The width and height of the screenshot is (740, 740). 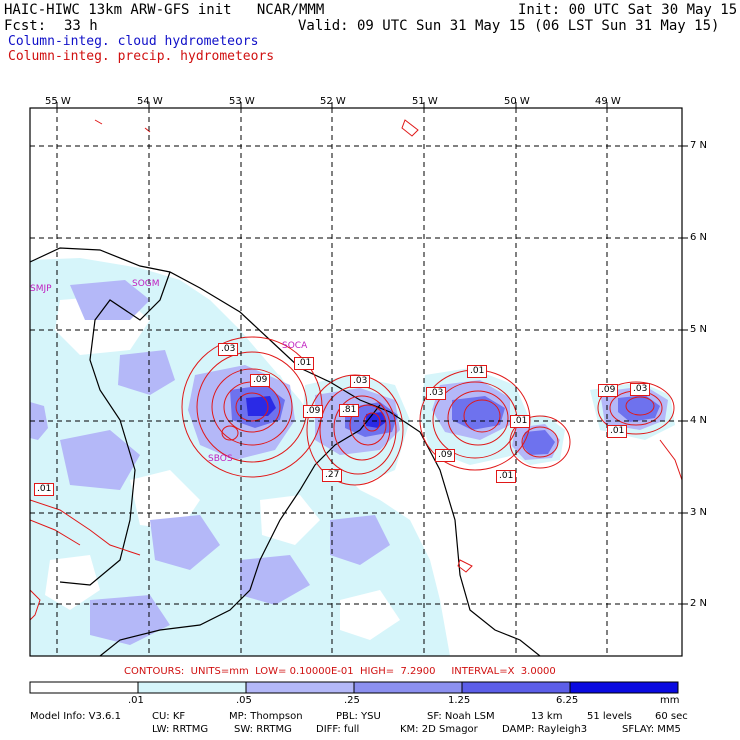 I want to click on lon-label: 52 W, so click(x=333, y=101).